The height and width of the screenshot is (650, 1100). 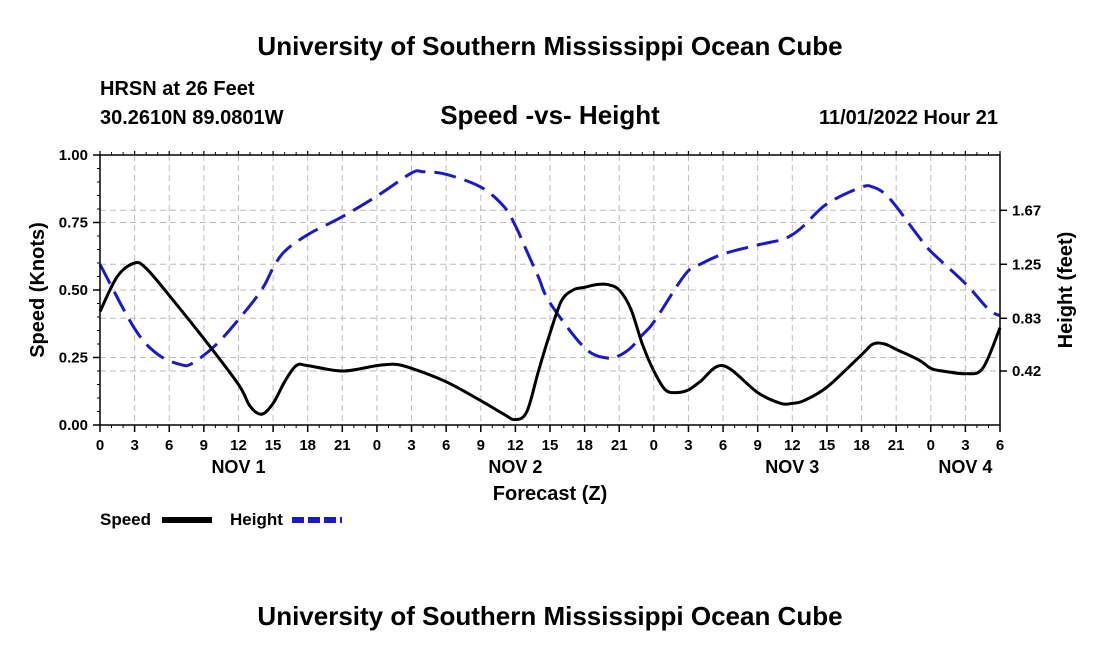 I want to click on legend-height-label: Height, so click(x=256, y=519).